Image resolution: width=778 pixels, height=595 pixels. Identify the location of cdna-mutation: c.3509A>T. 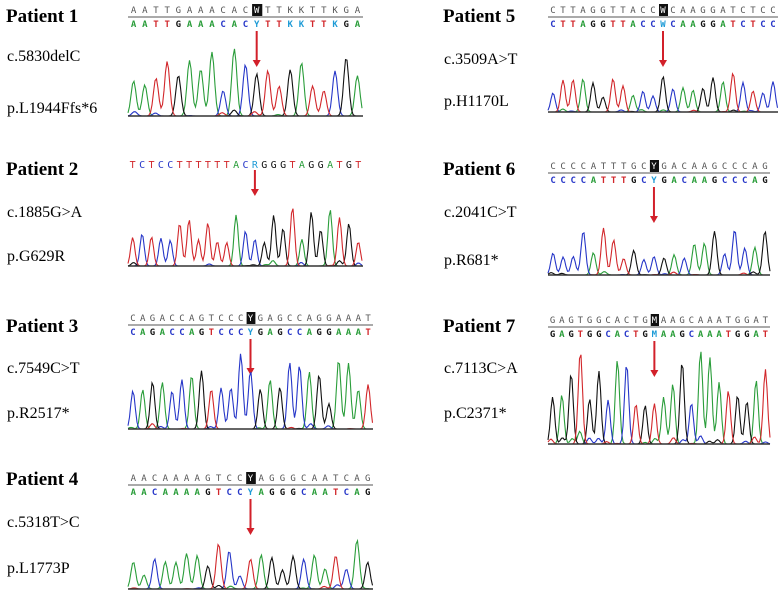
(481, 59).